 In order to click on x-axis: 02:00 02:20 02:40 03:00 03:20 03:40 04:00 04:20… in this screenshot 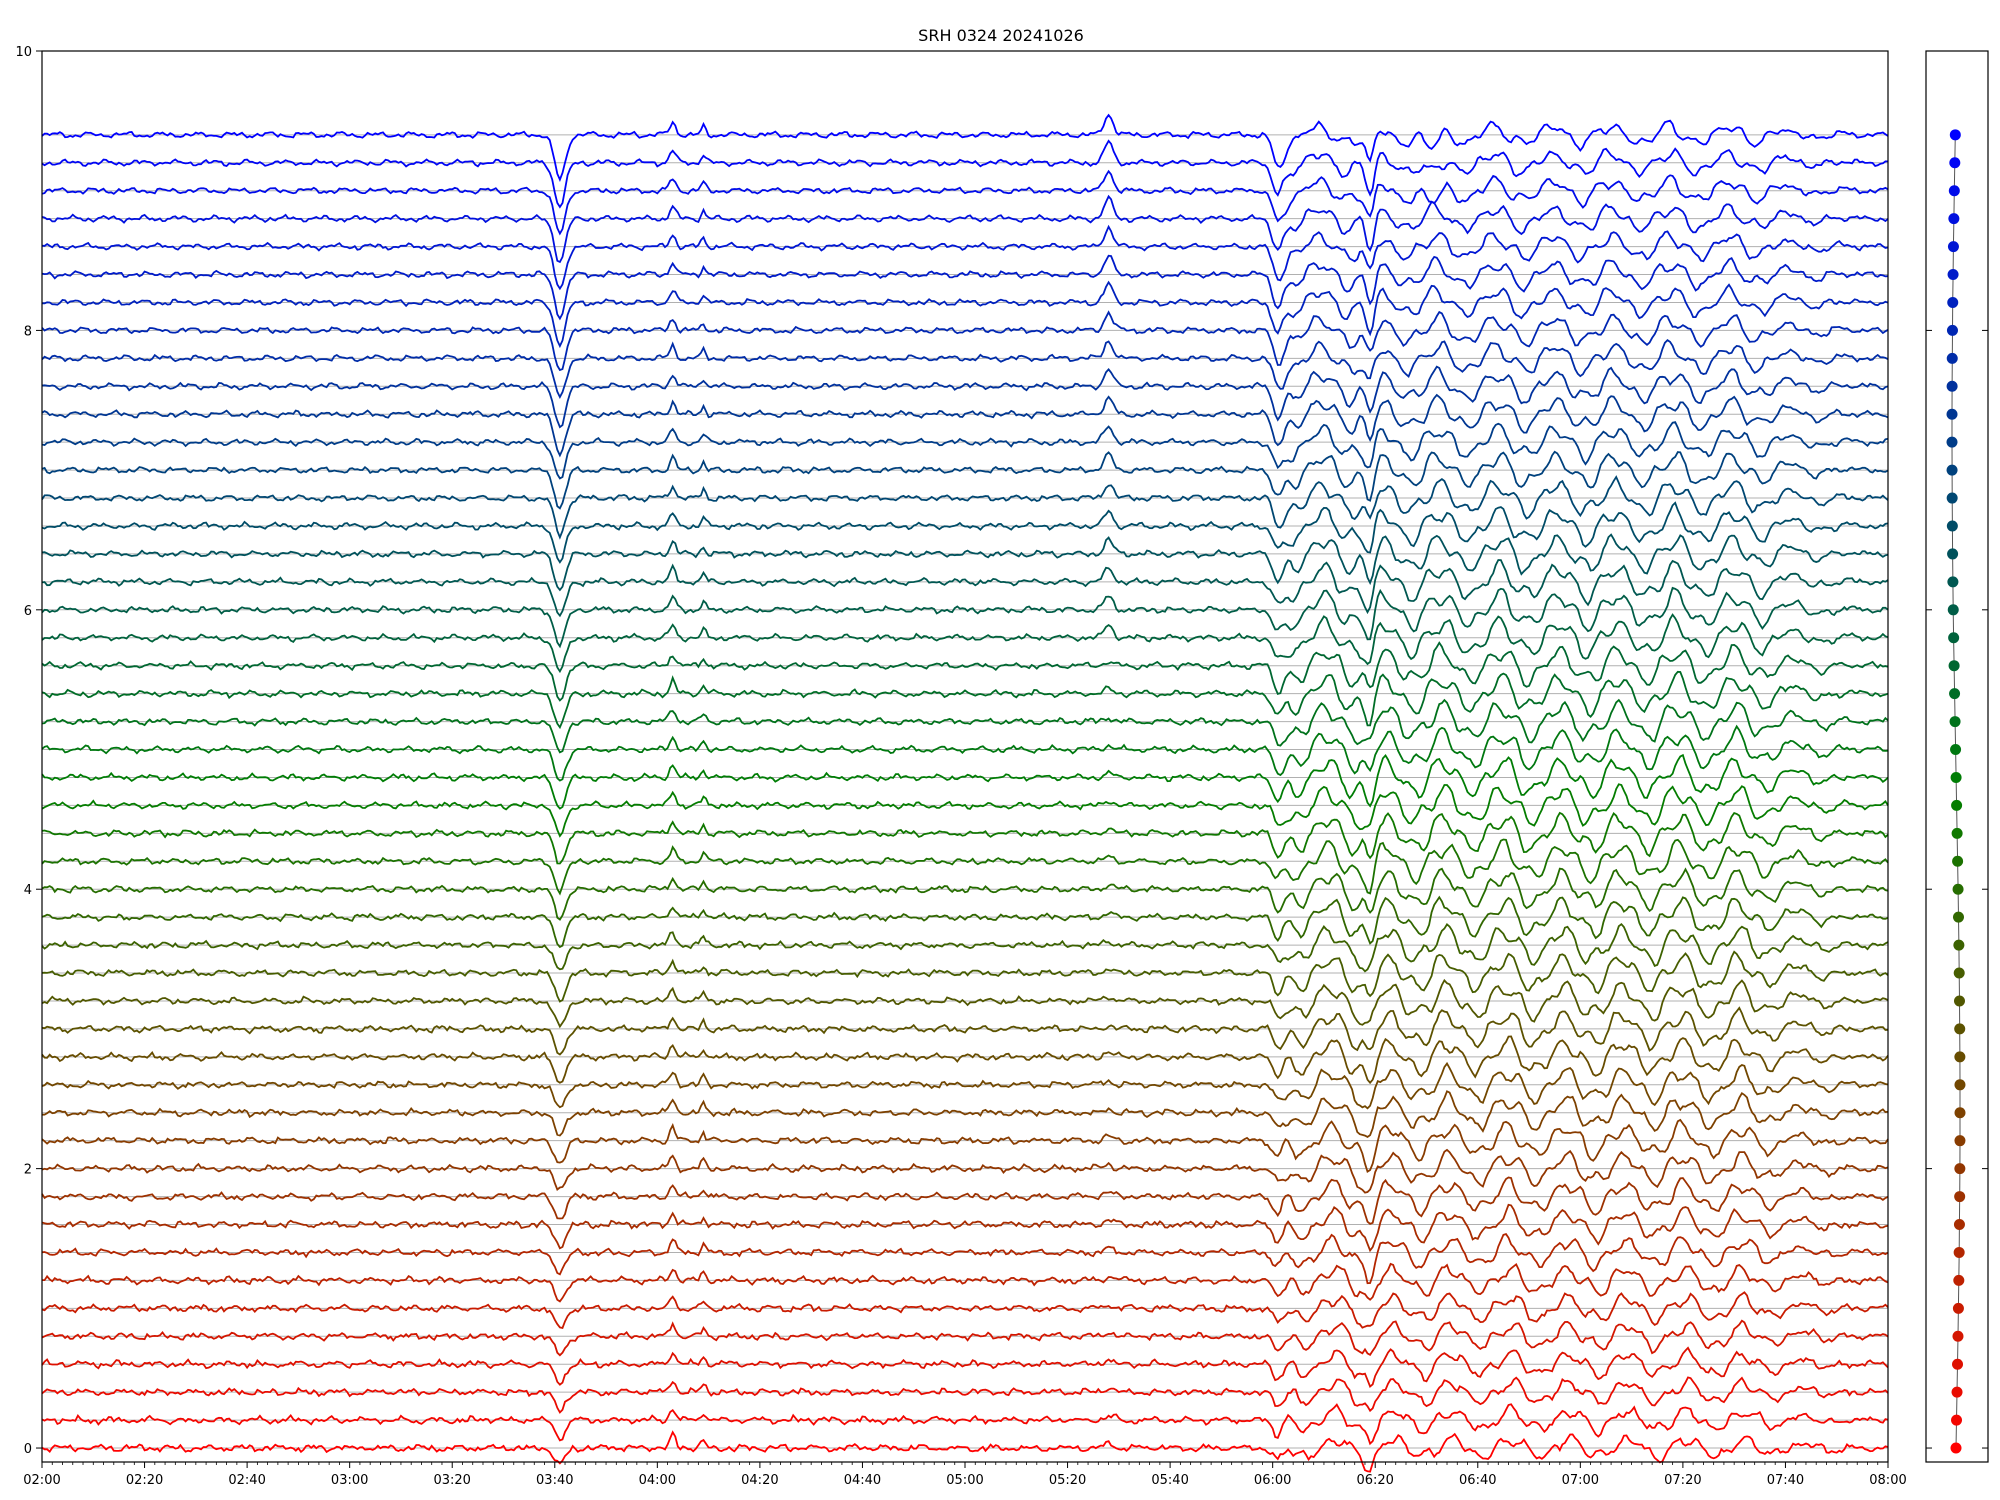, I will do `click(965, 1475)`.